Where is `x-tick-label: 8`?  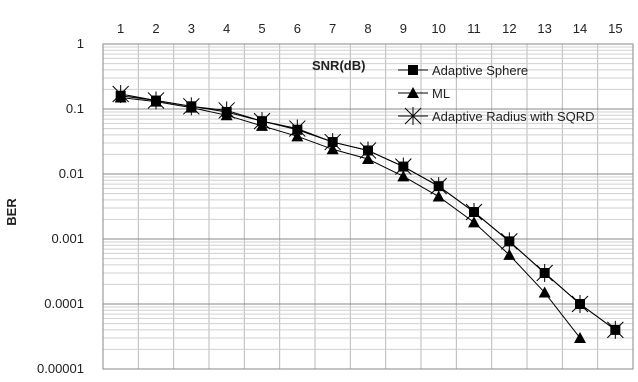
x-tick-label: 8 is located at coordinates (367, 28).